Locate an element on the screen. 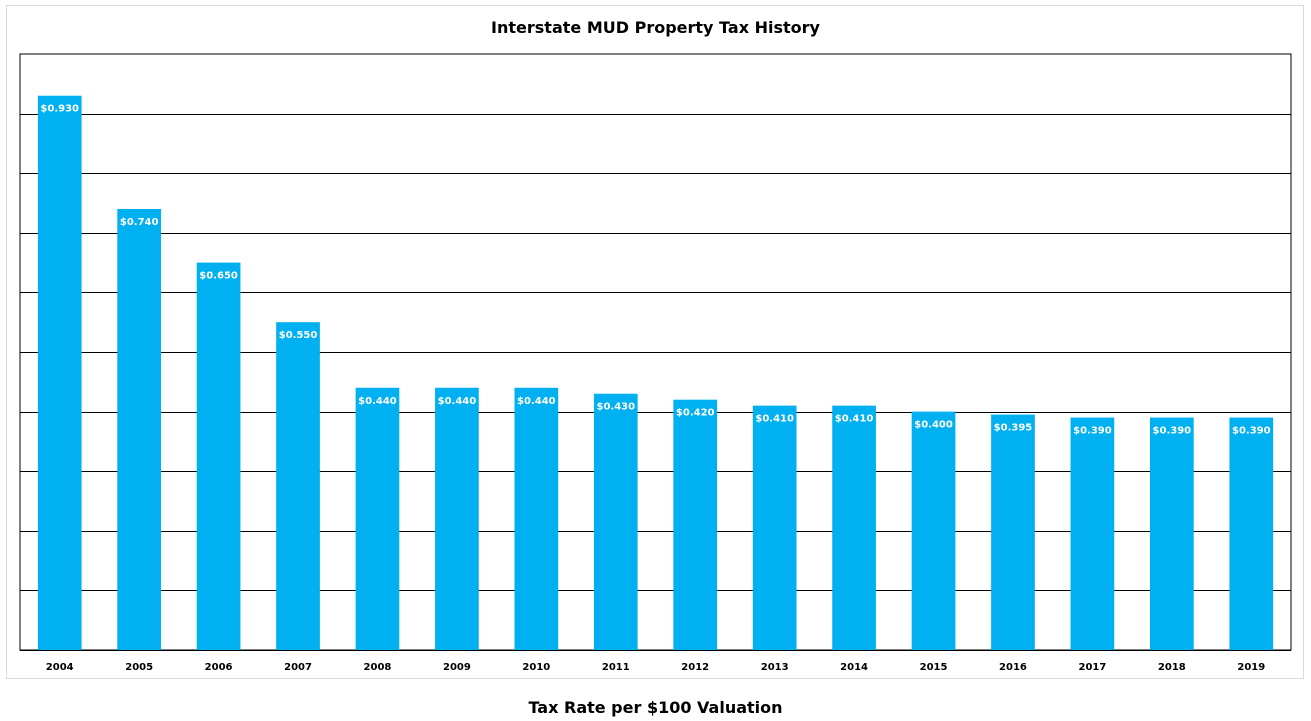  x-tick-label: 2010 is located at coordinates (536, 667).